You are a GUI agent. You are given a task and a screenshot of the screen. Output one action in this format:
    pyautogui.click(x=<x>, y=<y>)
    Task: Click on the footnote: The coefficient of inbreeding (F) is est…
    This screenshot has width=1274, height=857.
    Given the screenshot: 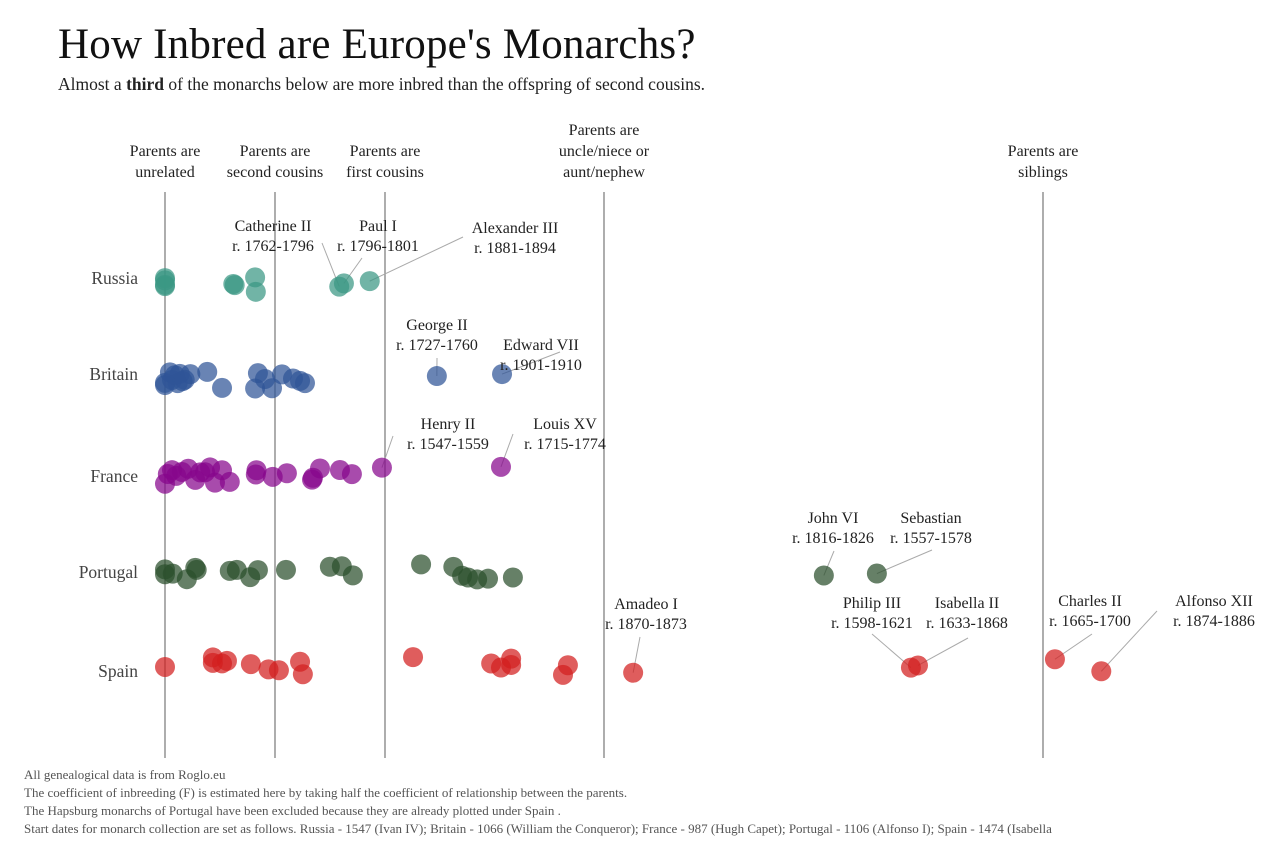 What is the action you would take?
    pyautogui.click(x=326, y=792)
    